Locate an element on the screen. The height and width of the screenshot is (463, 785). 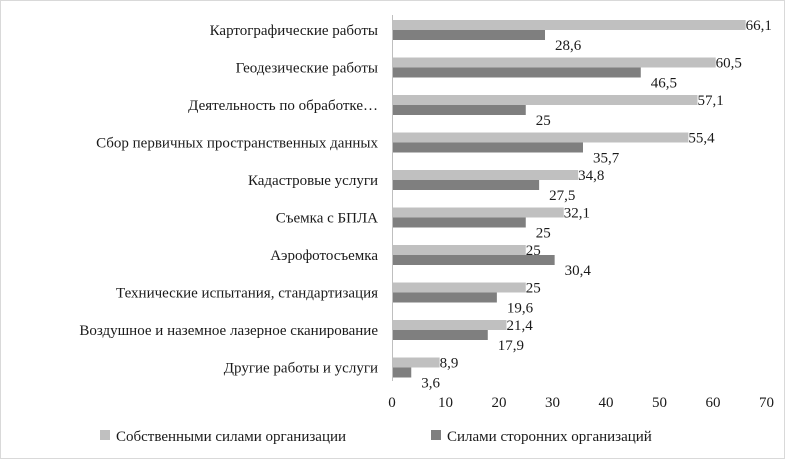
category-label: Технические испытания, стандартизация is located at coordinates (247, 294).